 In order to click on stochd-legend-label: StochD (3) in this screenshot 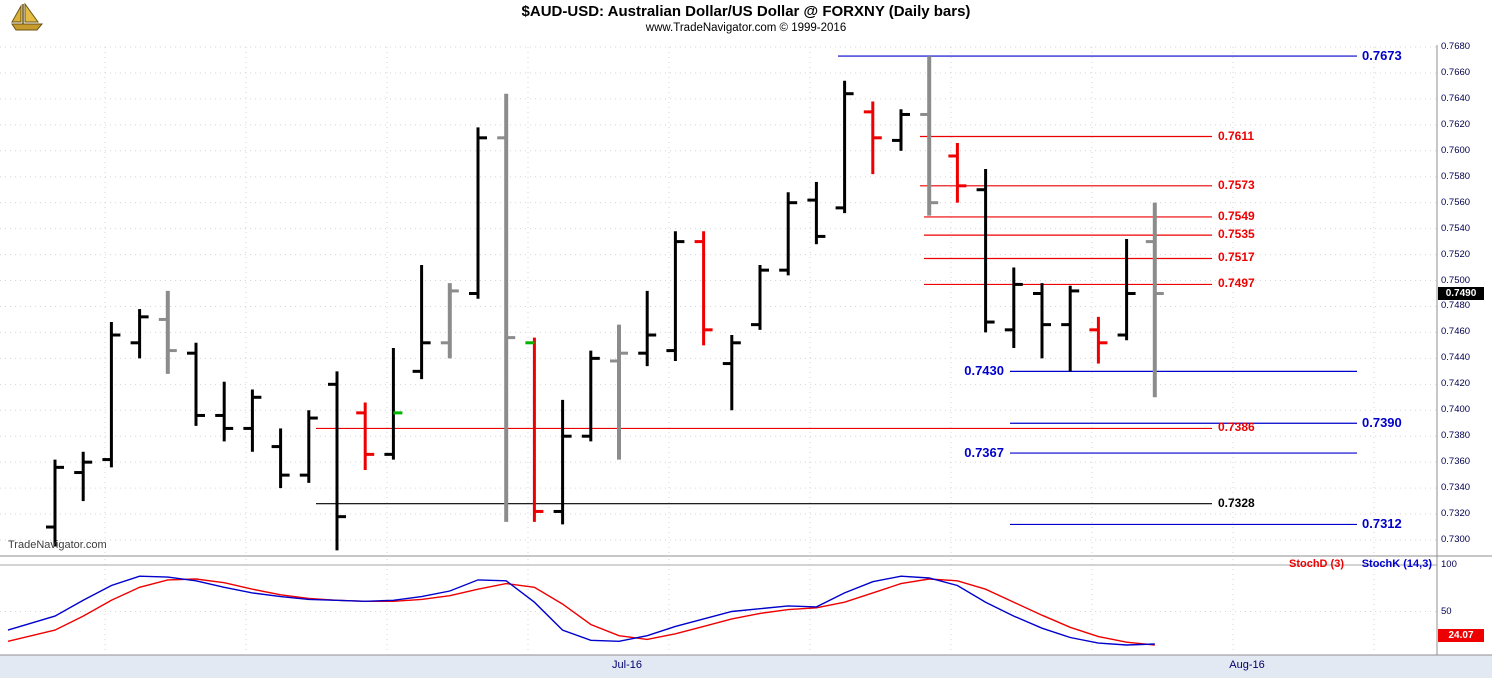, I will do `click(1316, 564)`.